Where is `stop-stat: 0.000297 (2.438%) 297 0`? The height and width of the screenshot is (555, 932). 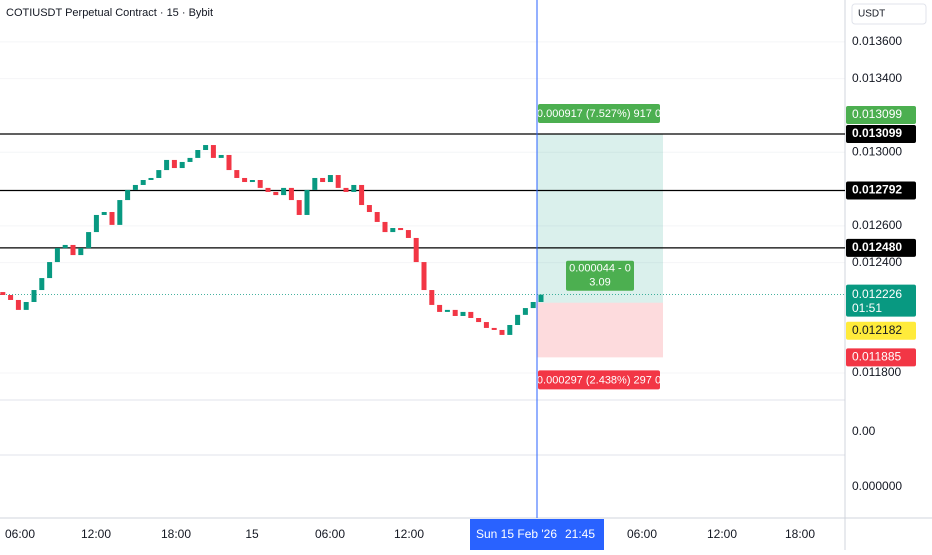
stop-stat: 0.000297 (2.438%) 297 0 is located at coordinates (599, 380).